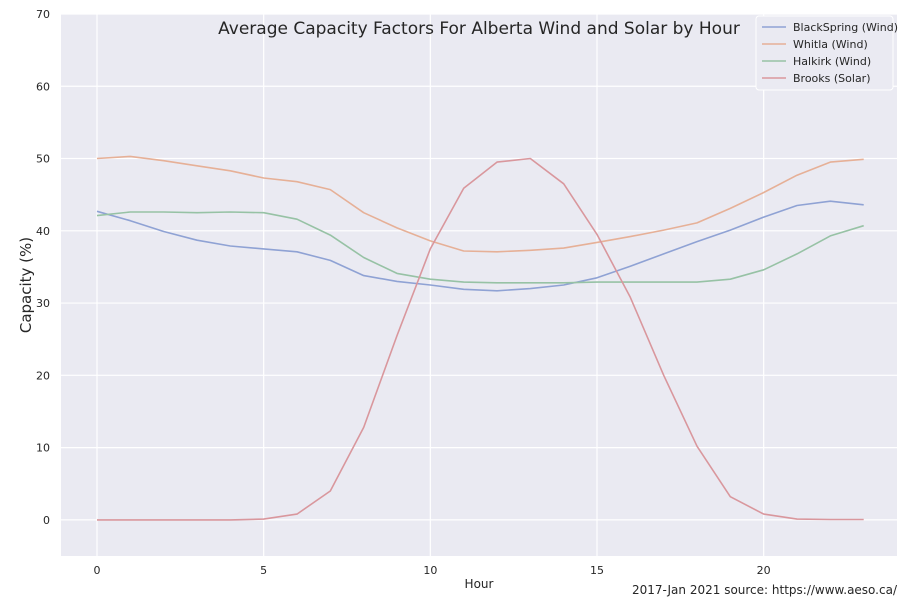 Image resolution: width=924 pixels, height=605 pixels. Describe the element at coordinates (597, 570) in the screenshot. I see `x-tick-label: 15` at that location.